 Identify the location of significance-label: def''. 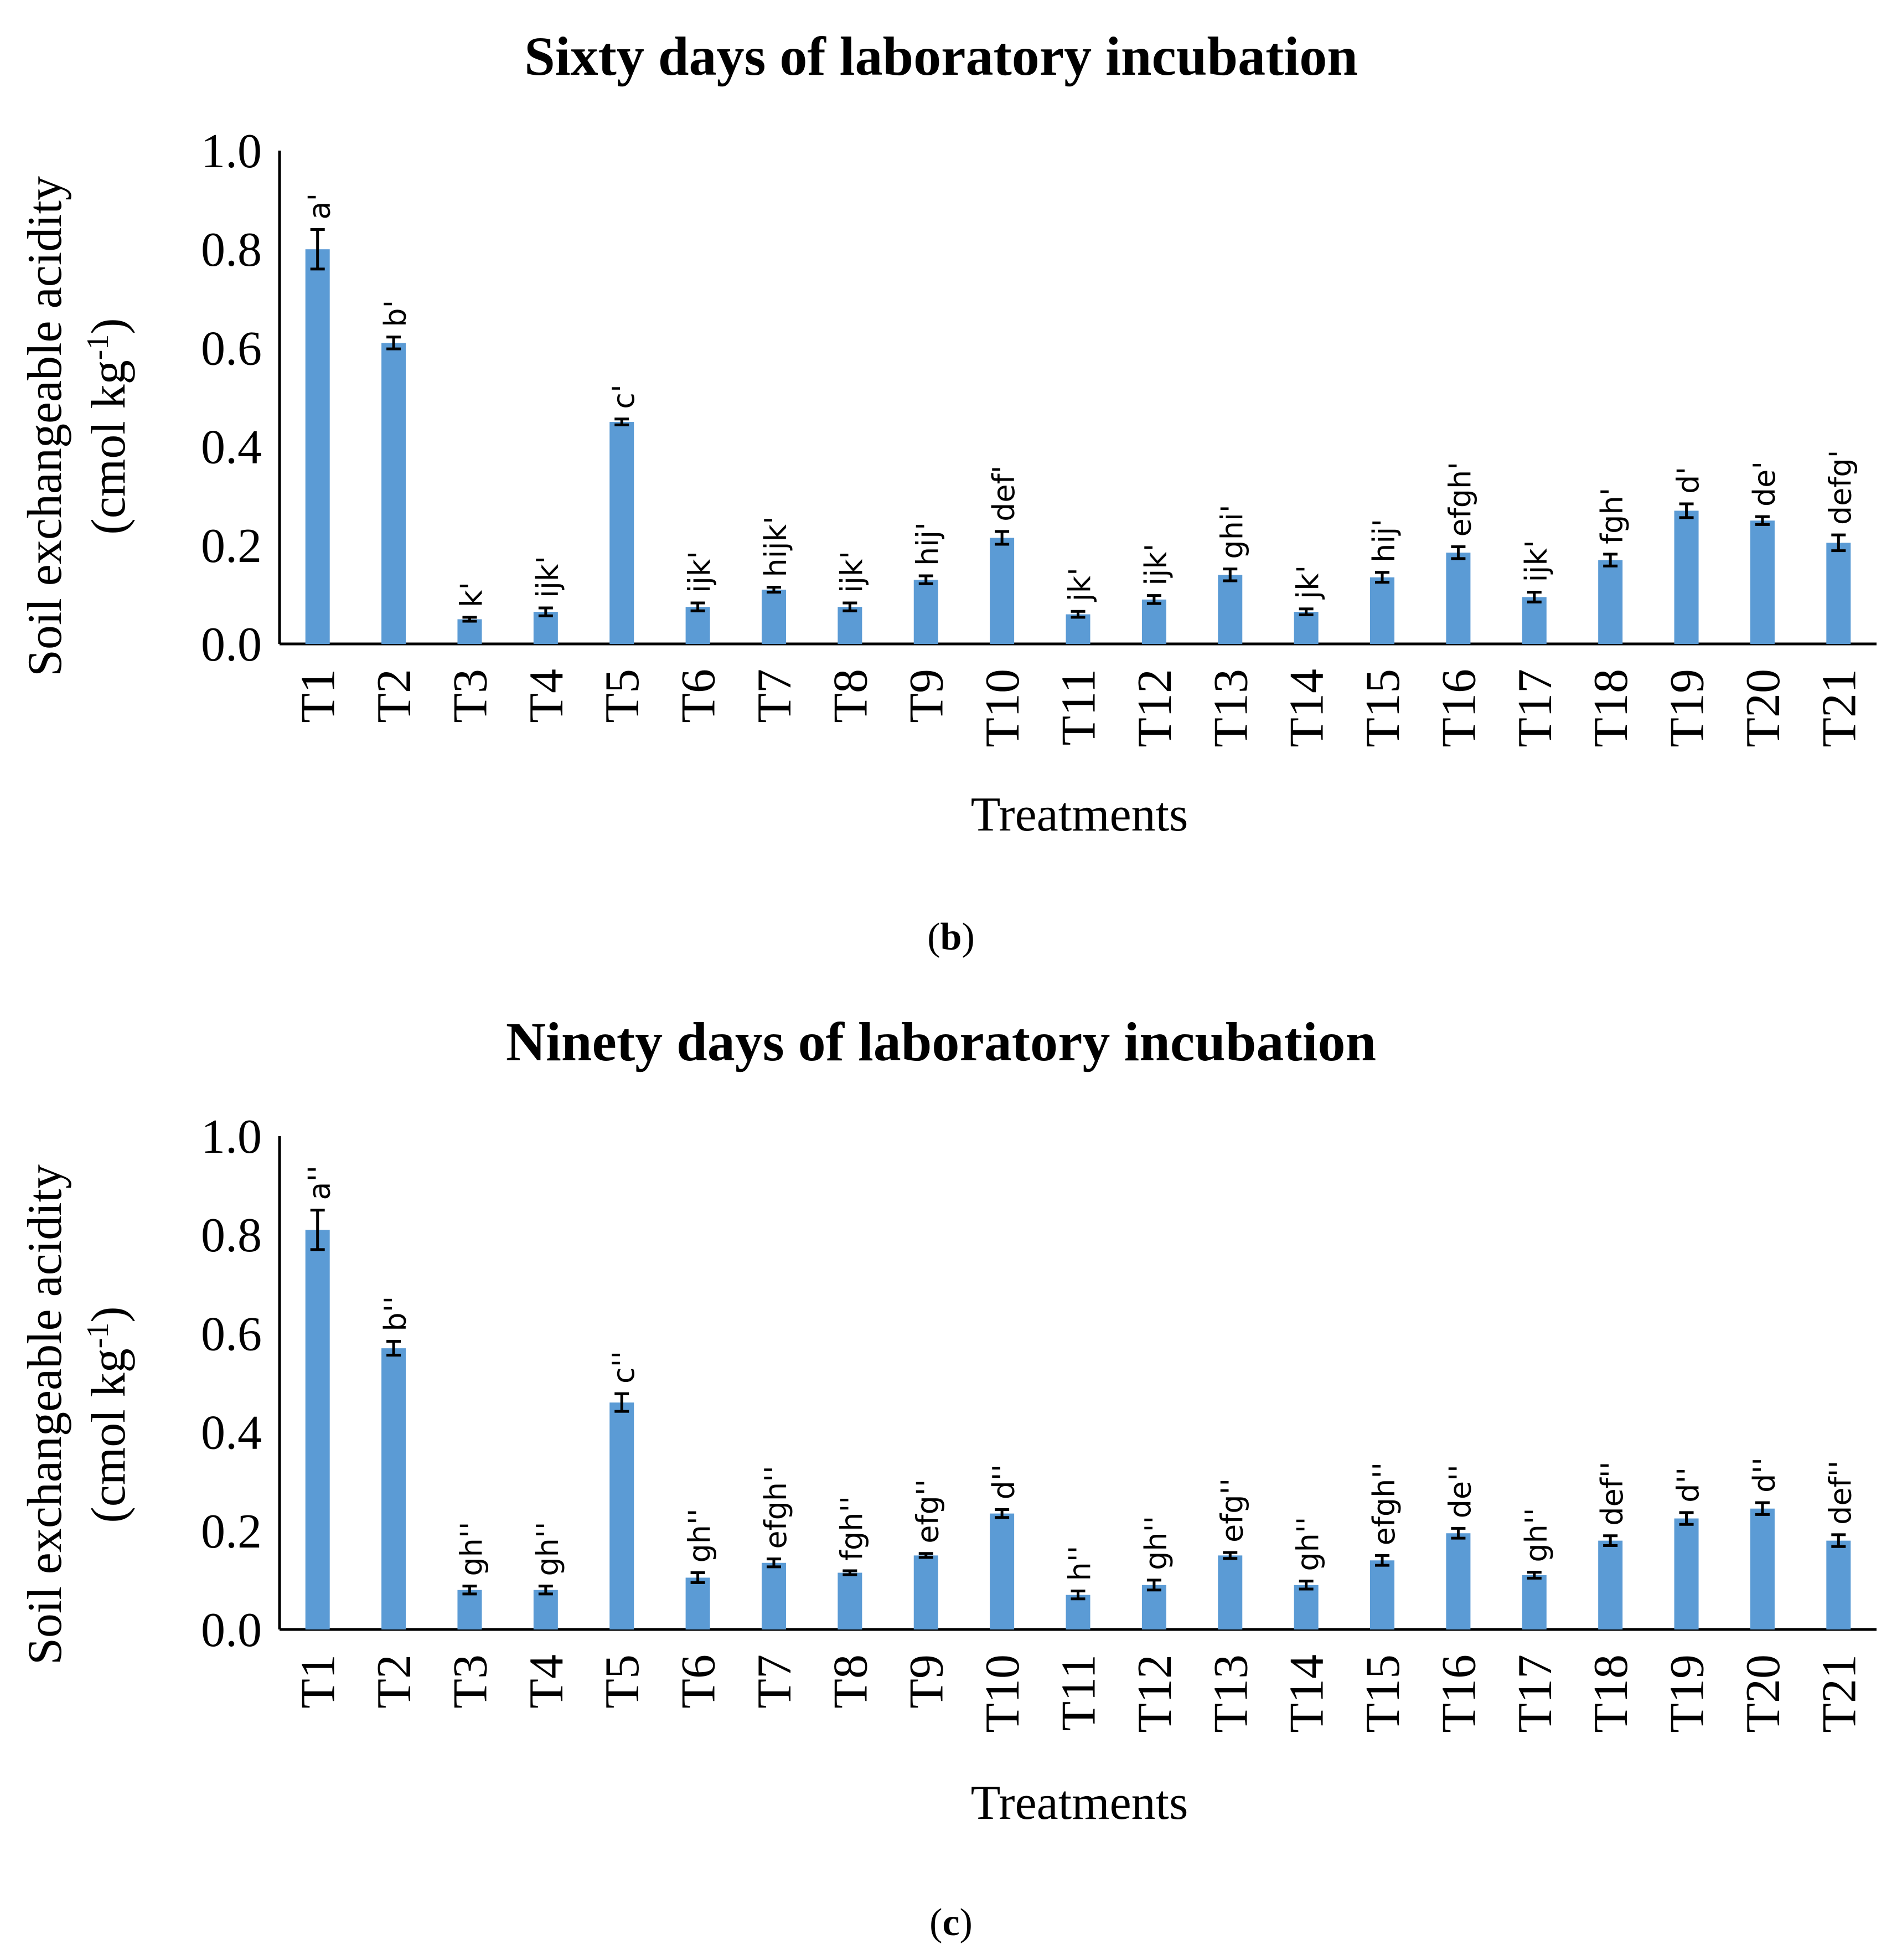
(1612, 1494).